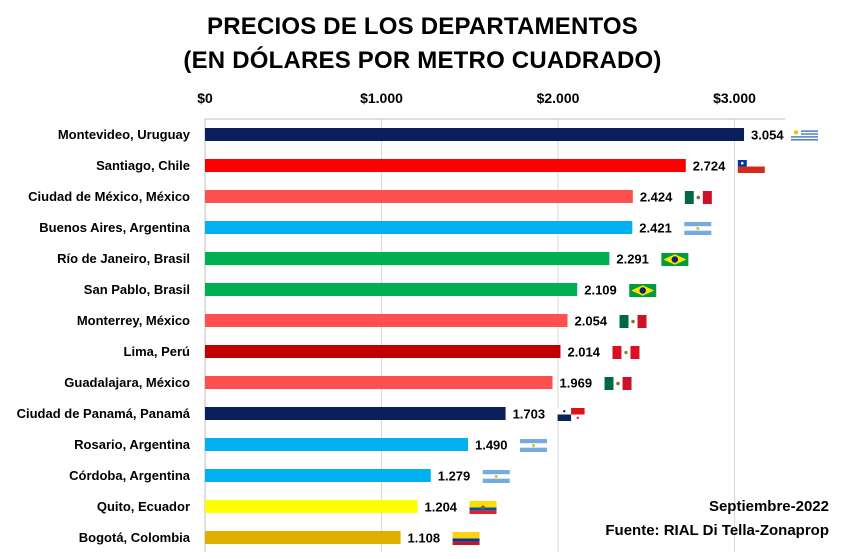 The height and width of the screenshot is (559, 845). Describe the element at coordinates (143, 165) in the screenshot. I see `category-label: Santiago, Chile` at that location.